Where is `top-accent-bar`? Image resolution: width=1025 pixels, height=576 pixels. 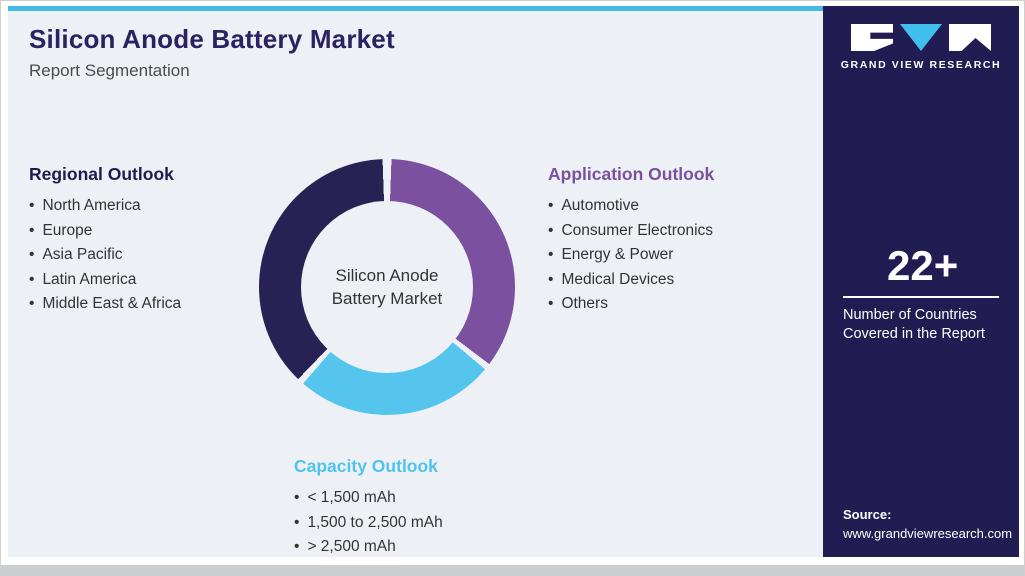 top-accent-bar is located at coordinates (415, 8).